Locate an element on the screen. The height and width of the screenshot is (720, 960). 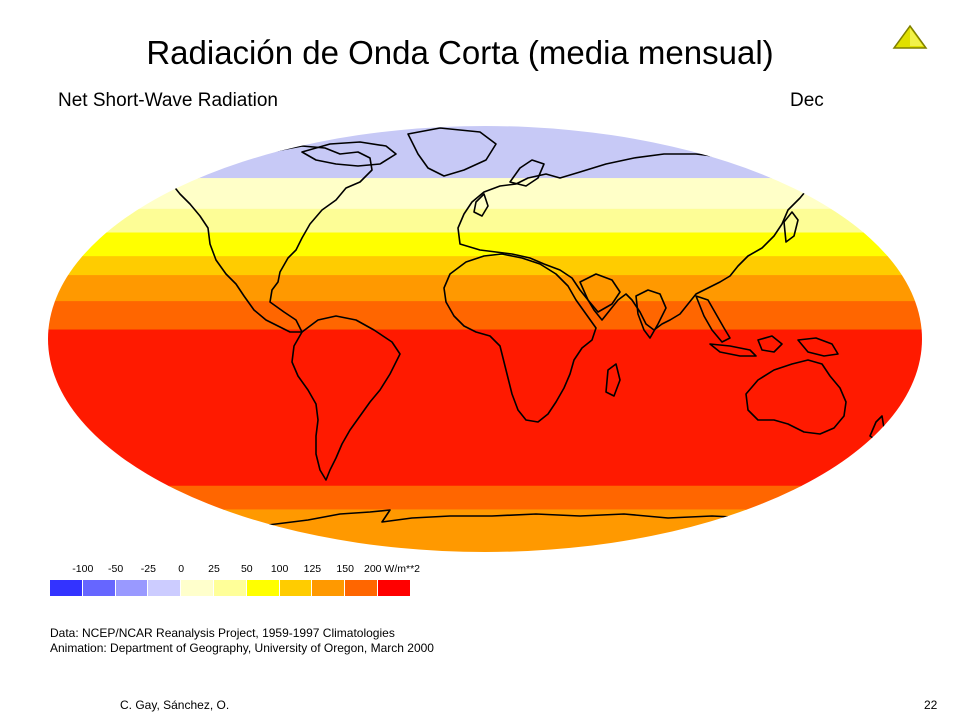
south-america-outline is located at coordinates (346, 398).